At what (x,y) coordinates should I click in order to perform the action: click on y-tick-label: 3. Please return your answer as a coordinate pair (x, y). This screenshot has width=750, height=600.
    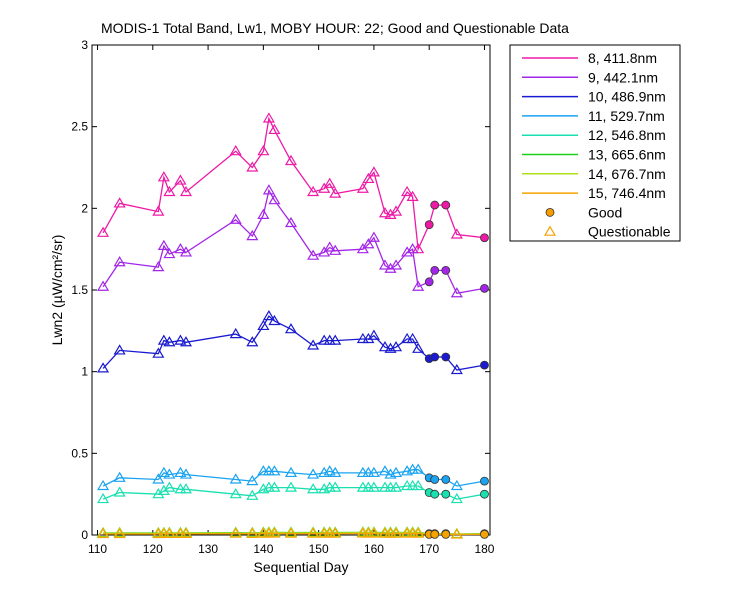
    Looking at the image, I should click on (84, 45).